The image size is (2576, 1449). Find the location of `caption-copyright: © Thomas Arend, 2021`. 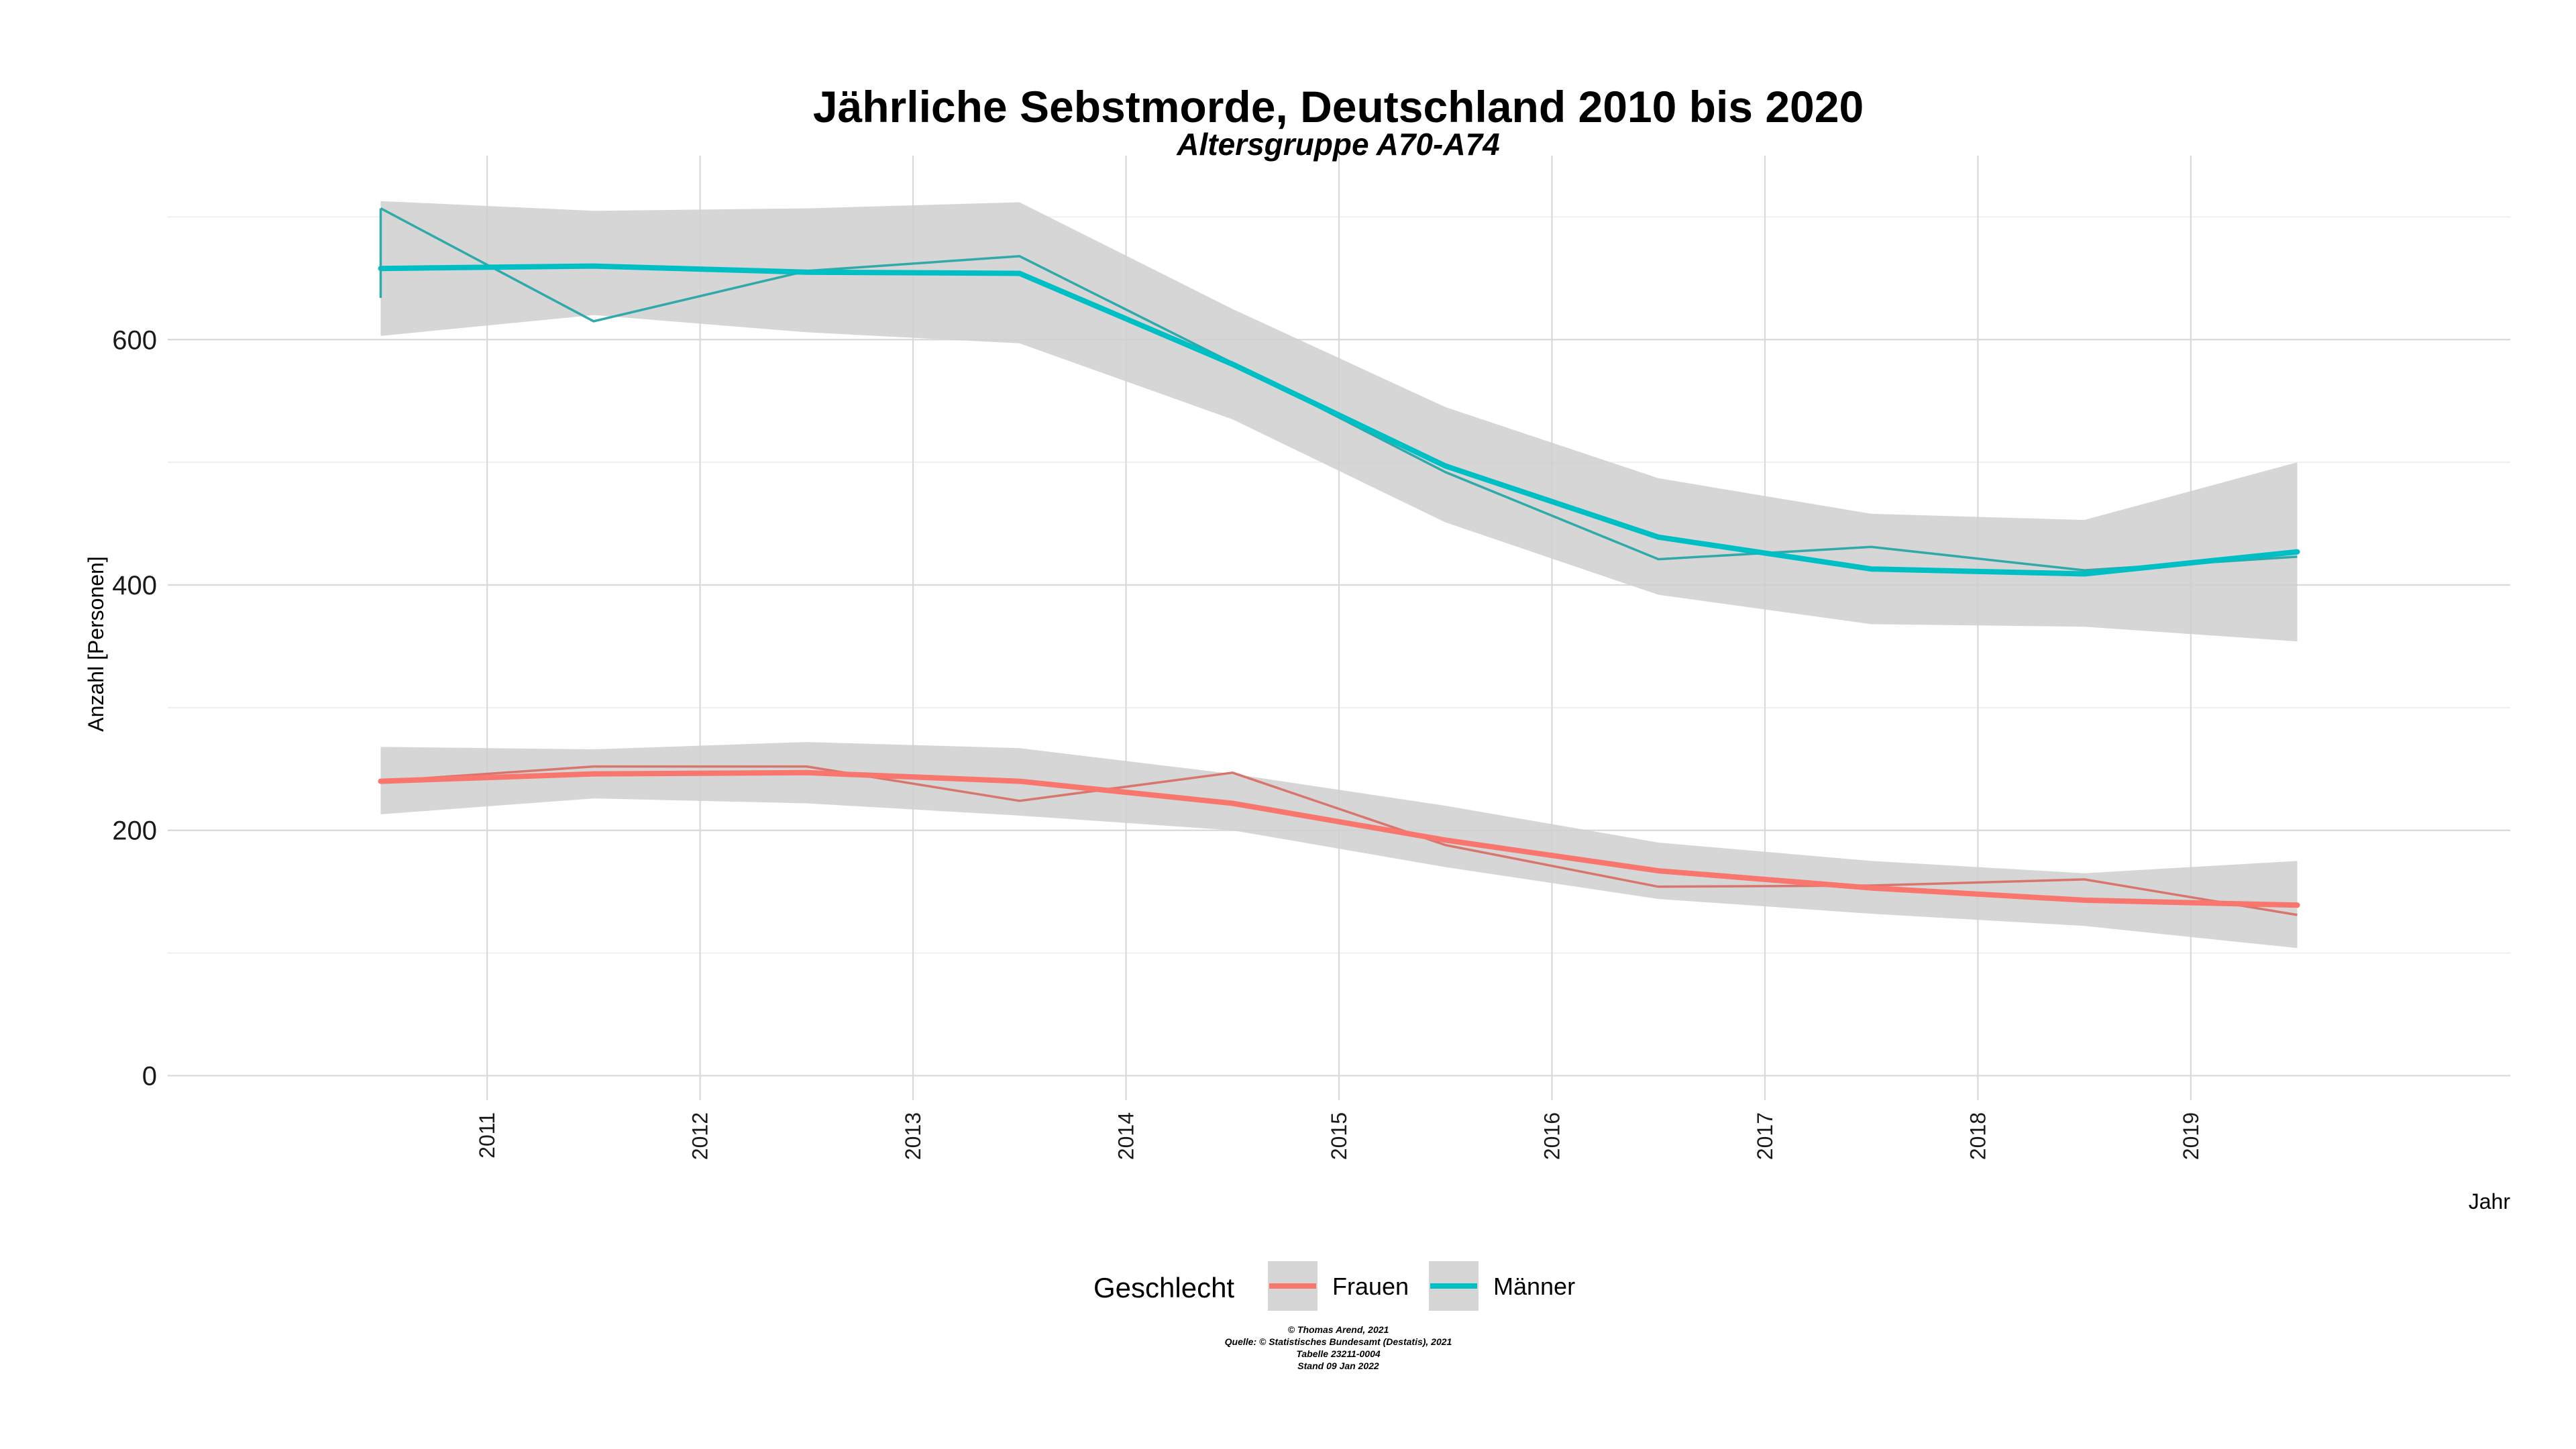

caption-copyright: © Thomas Arend, 2021 is located at coordinates (1338, 1329).